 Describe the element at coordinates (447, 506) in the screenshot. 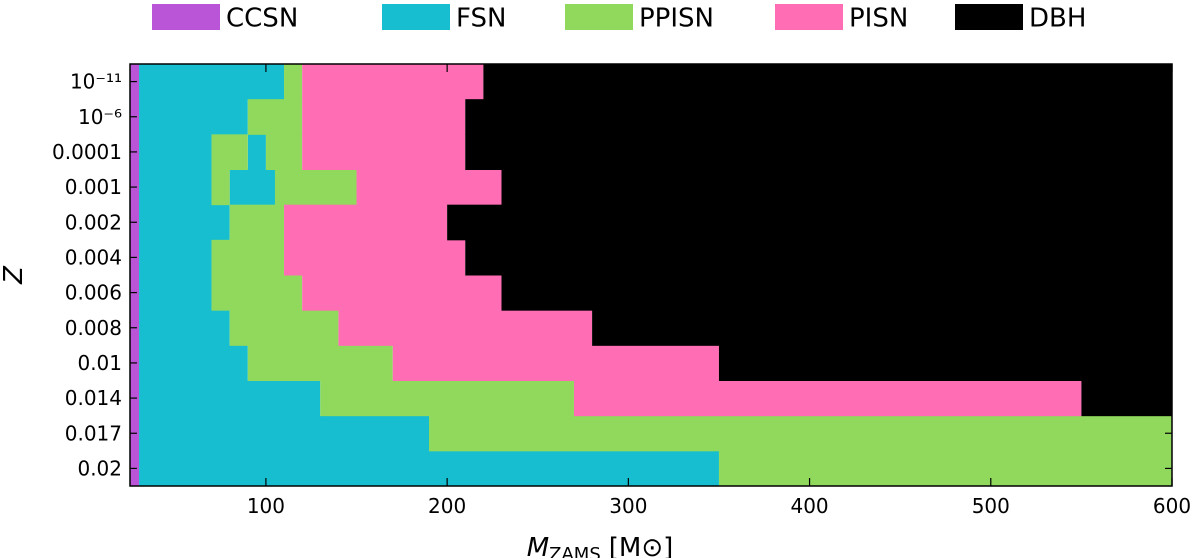

I see `x-tick-label: 200` at that location.